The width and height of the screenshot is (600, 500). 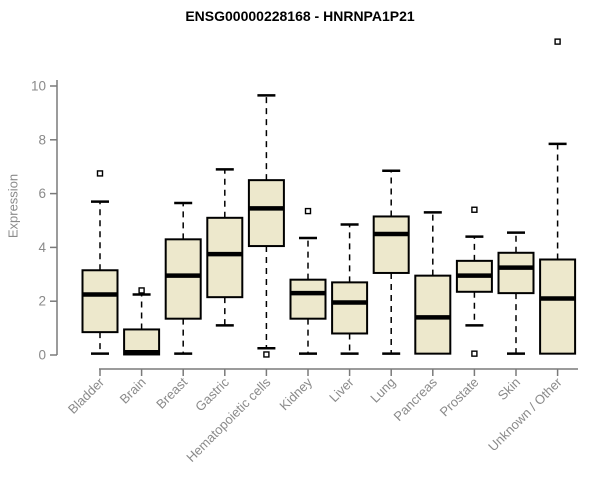 I want to click on box-unknown-other, so click(x=558, y=196).